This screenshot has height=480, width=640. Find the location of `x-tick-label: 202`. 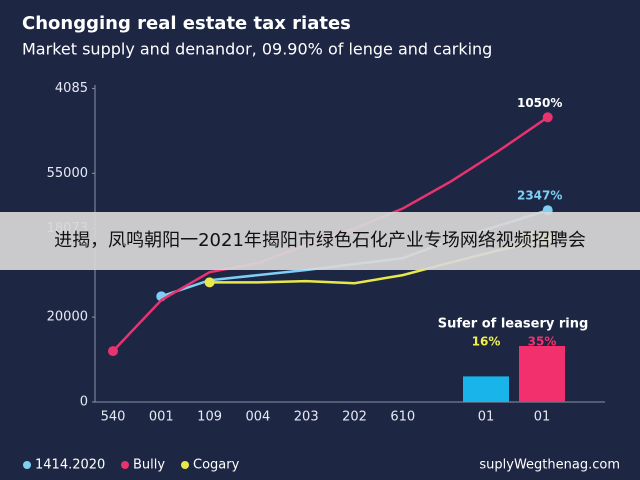

x-tick-label: 202 is located at coordinates (354, 417).